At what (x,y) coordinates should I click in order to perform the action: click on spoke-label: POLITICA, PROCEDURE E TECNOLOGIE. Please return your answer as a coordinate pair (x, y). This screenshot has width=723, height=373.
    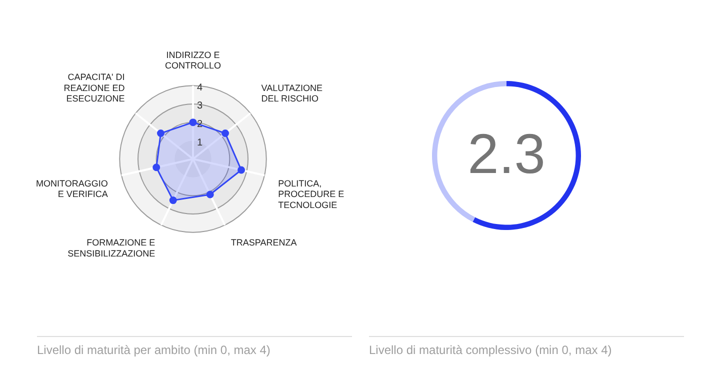
    Looking at the image, I should click on (311, 194).